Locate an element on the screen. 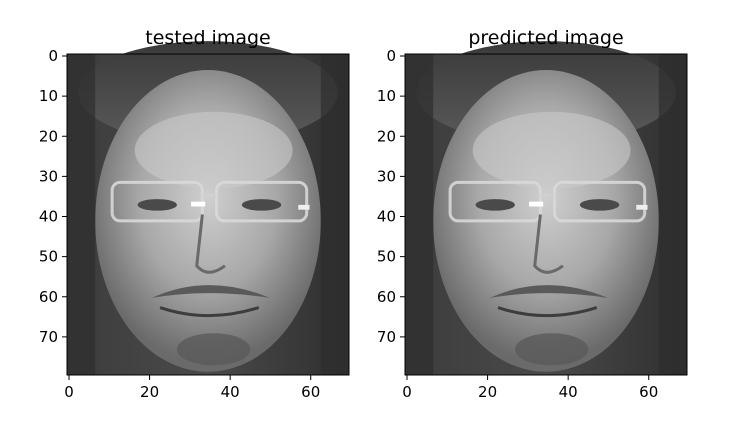 This screenshot has width=740, height=434. chart-title: predicted image is located at coordinates (545, 38).